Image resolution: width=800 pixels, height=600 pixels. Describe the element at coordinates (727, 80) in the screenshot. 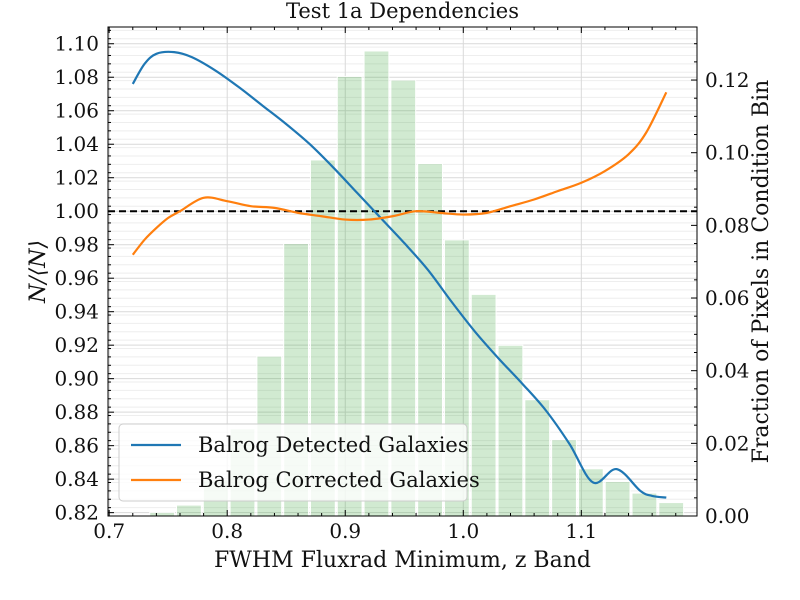

I see `y2-tick-label: 0.12` at that location.